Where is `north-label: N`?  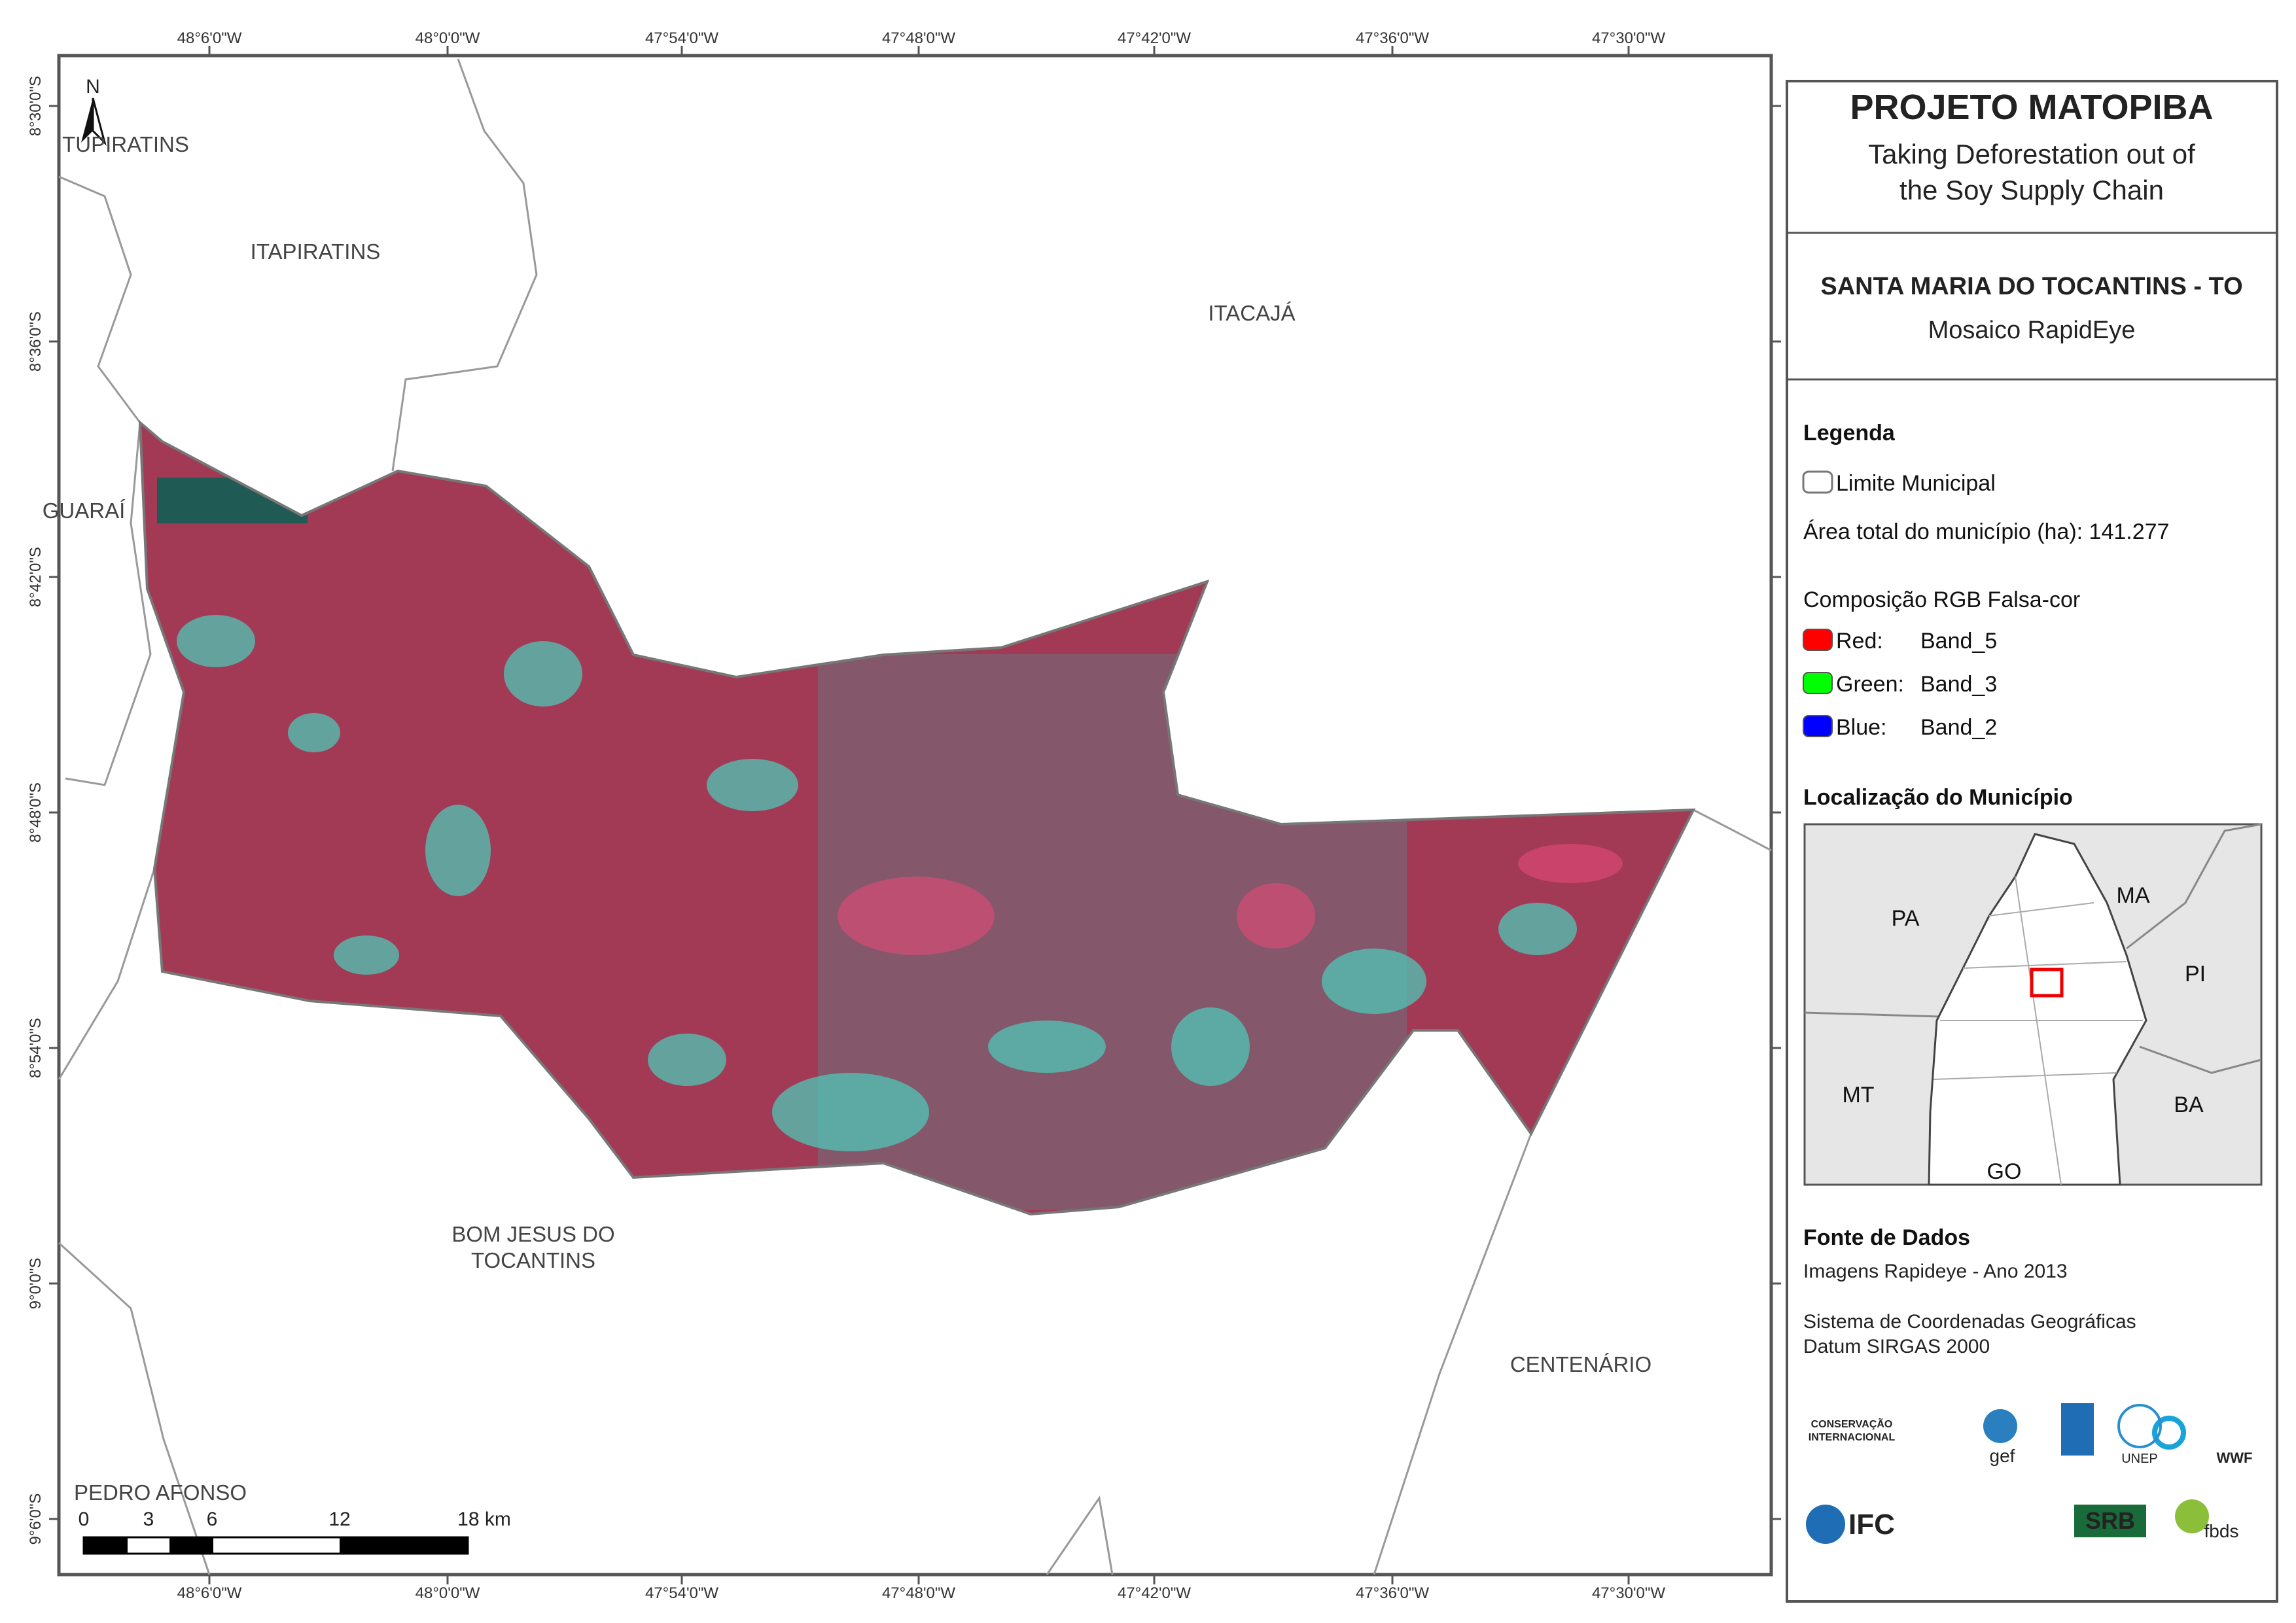 north-label: N is located at coordinates (93, 87).